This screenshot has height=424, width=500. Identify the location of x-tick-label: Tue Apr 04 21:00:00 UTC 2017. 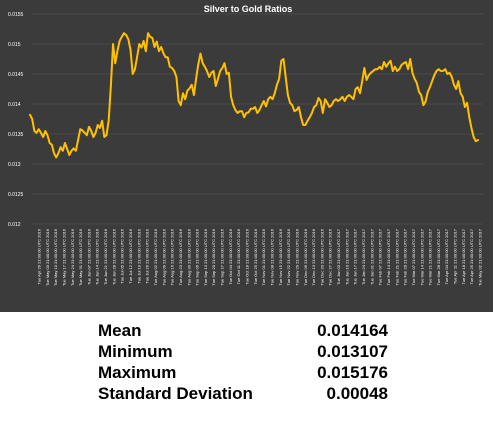
(446, 256).